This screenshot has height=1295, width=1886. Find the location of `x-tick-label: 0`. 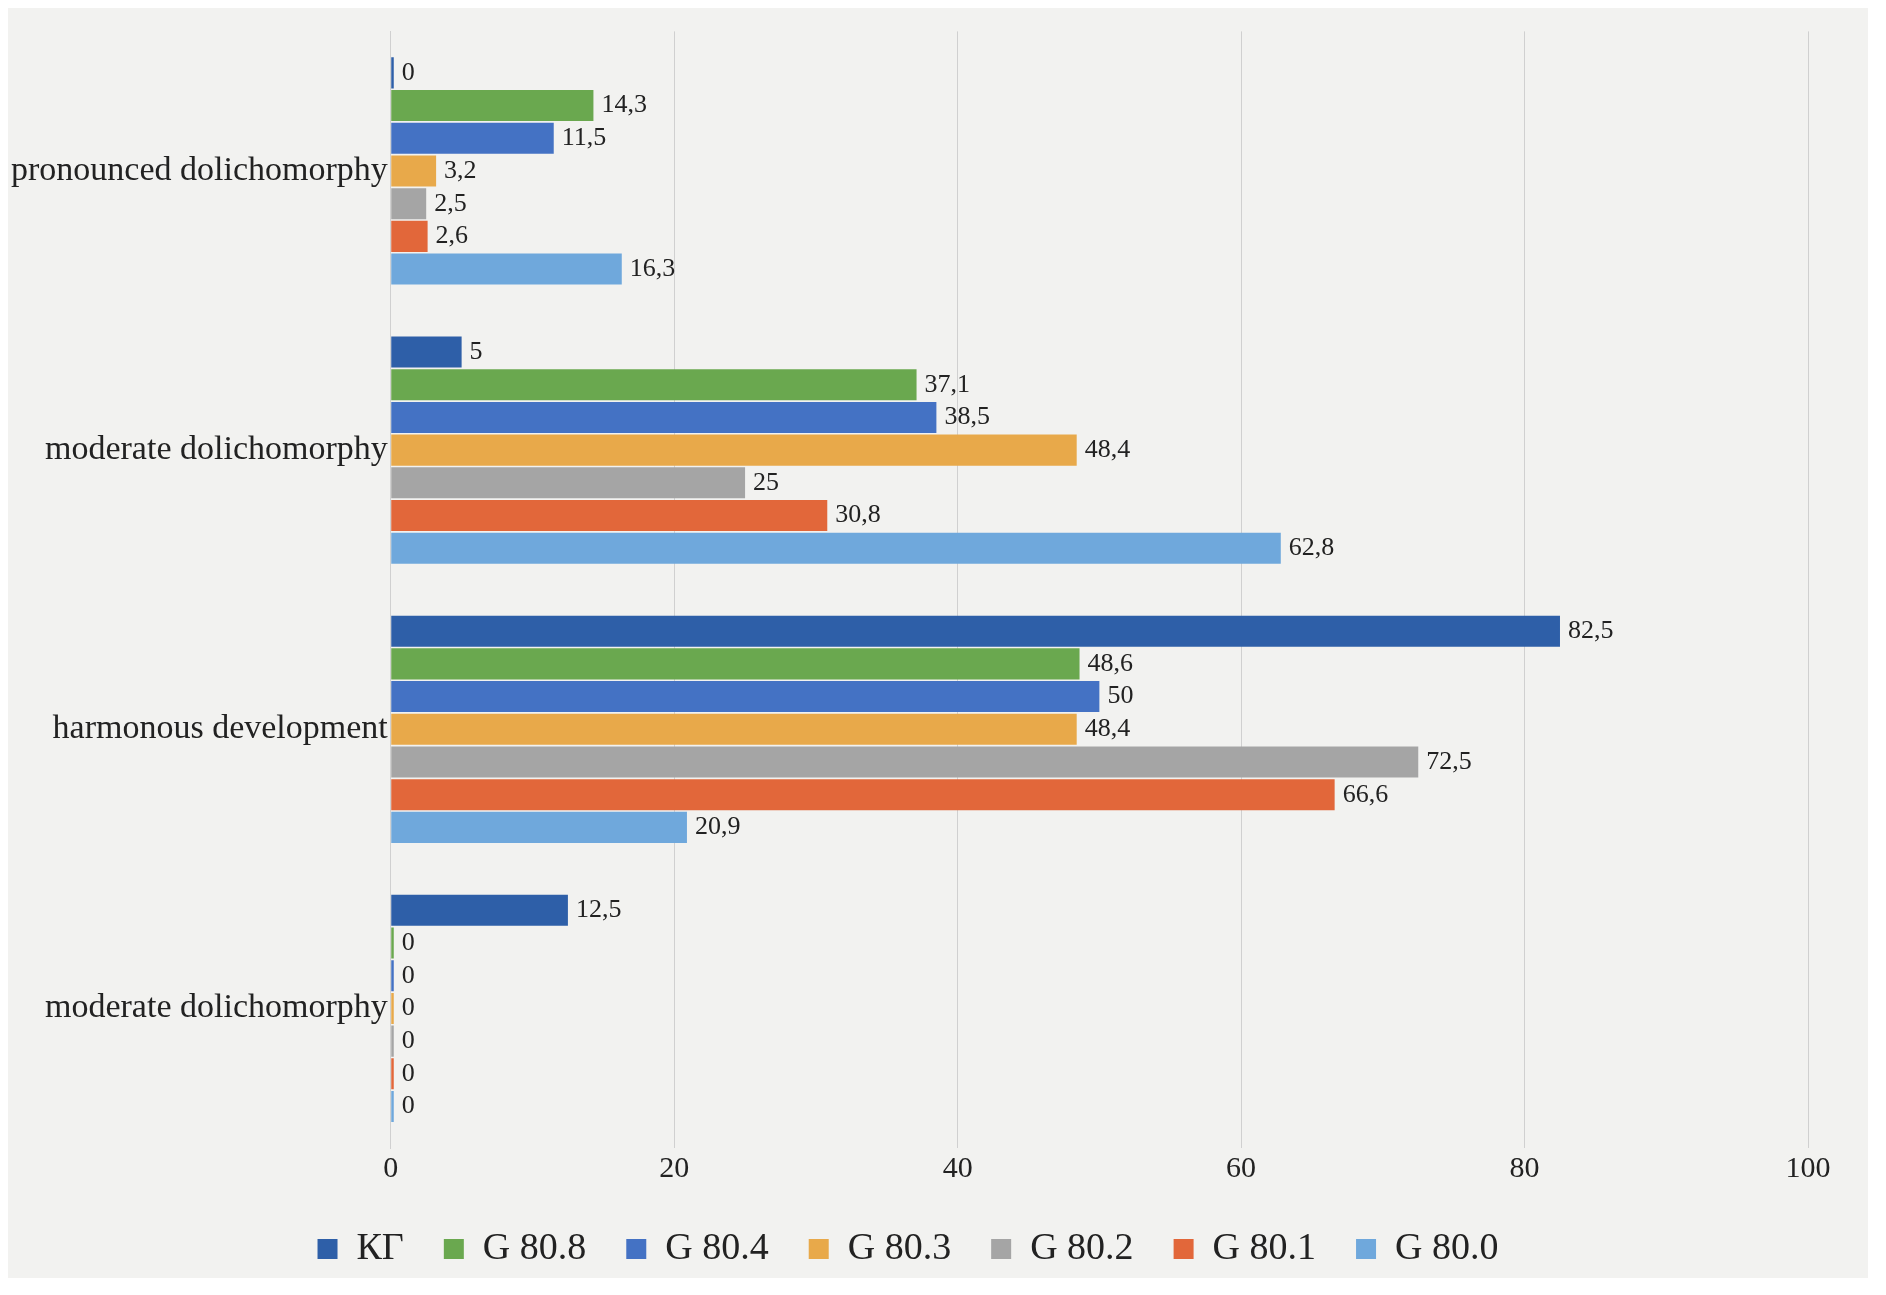

x-tick-label: 0 is located at coordinates (391, 1166).